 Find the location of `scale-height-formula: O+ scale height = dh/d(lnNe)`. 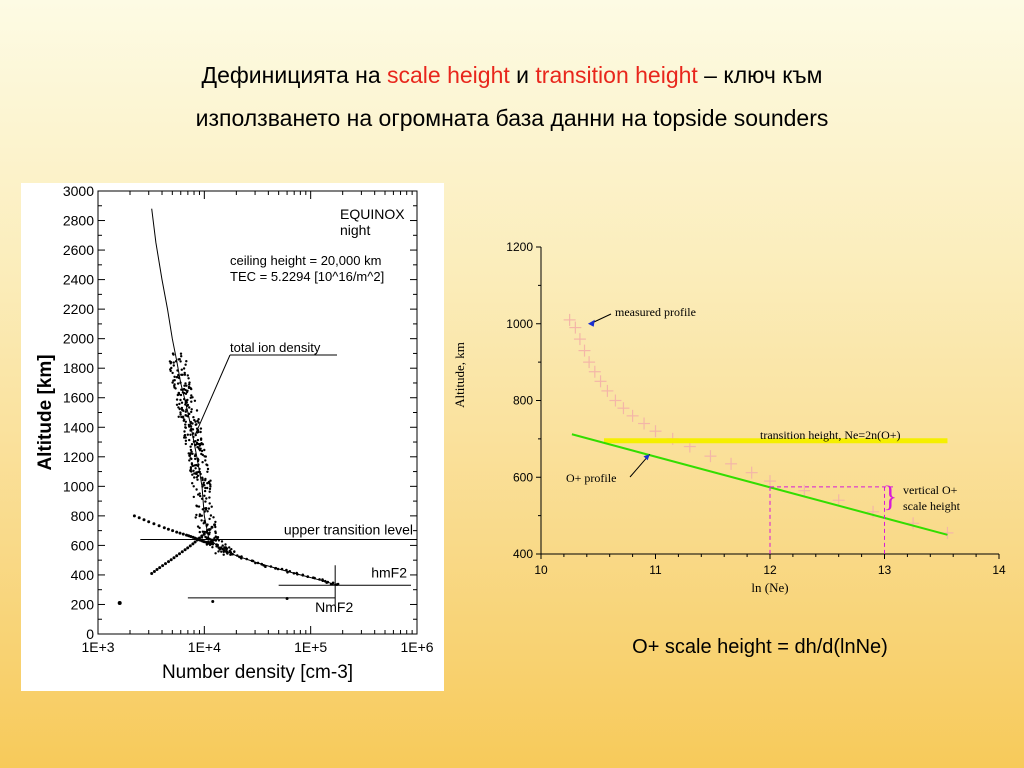

scale-height-formula: O+ scale height = dh/d(lnNe) is located at coordinates (760, 647).